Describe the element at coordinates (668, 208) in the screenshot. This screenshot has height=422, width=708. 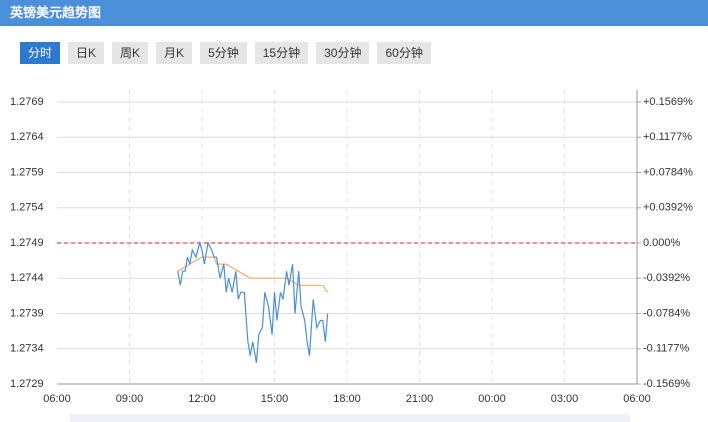
I see `y2-tick-label: +0.0392%` at that location.